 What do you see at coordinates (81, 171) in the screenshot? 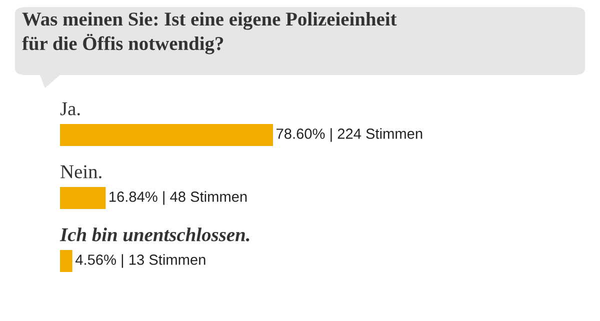
I see `y-tick-label: Nein.` at bounding box center [81, 171].